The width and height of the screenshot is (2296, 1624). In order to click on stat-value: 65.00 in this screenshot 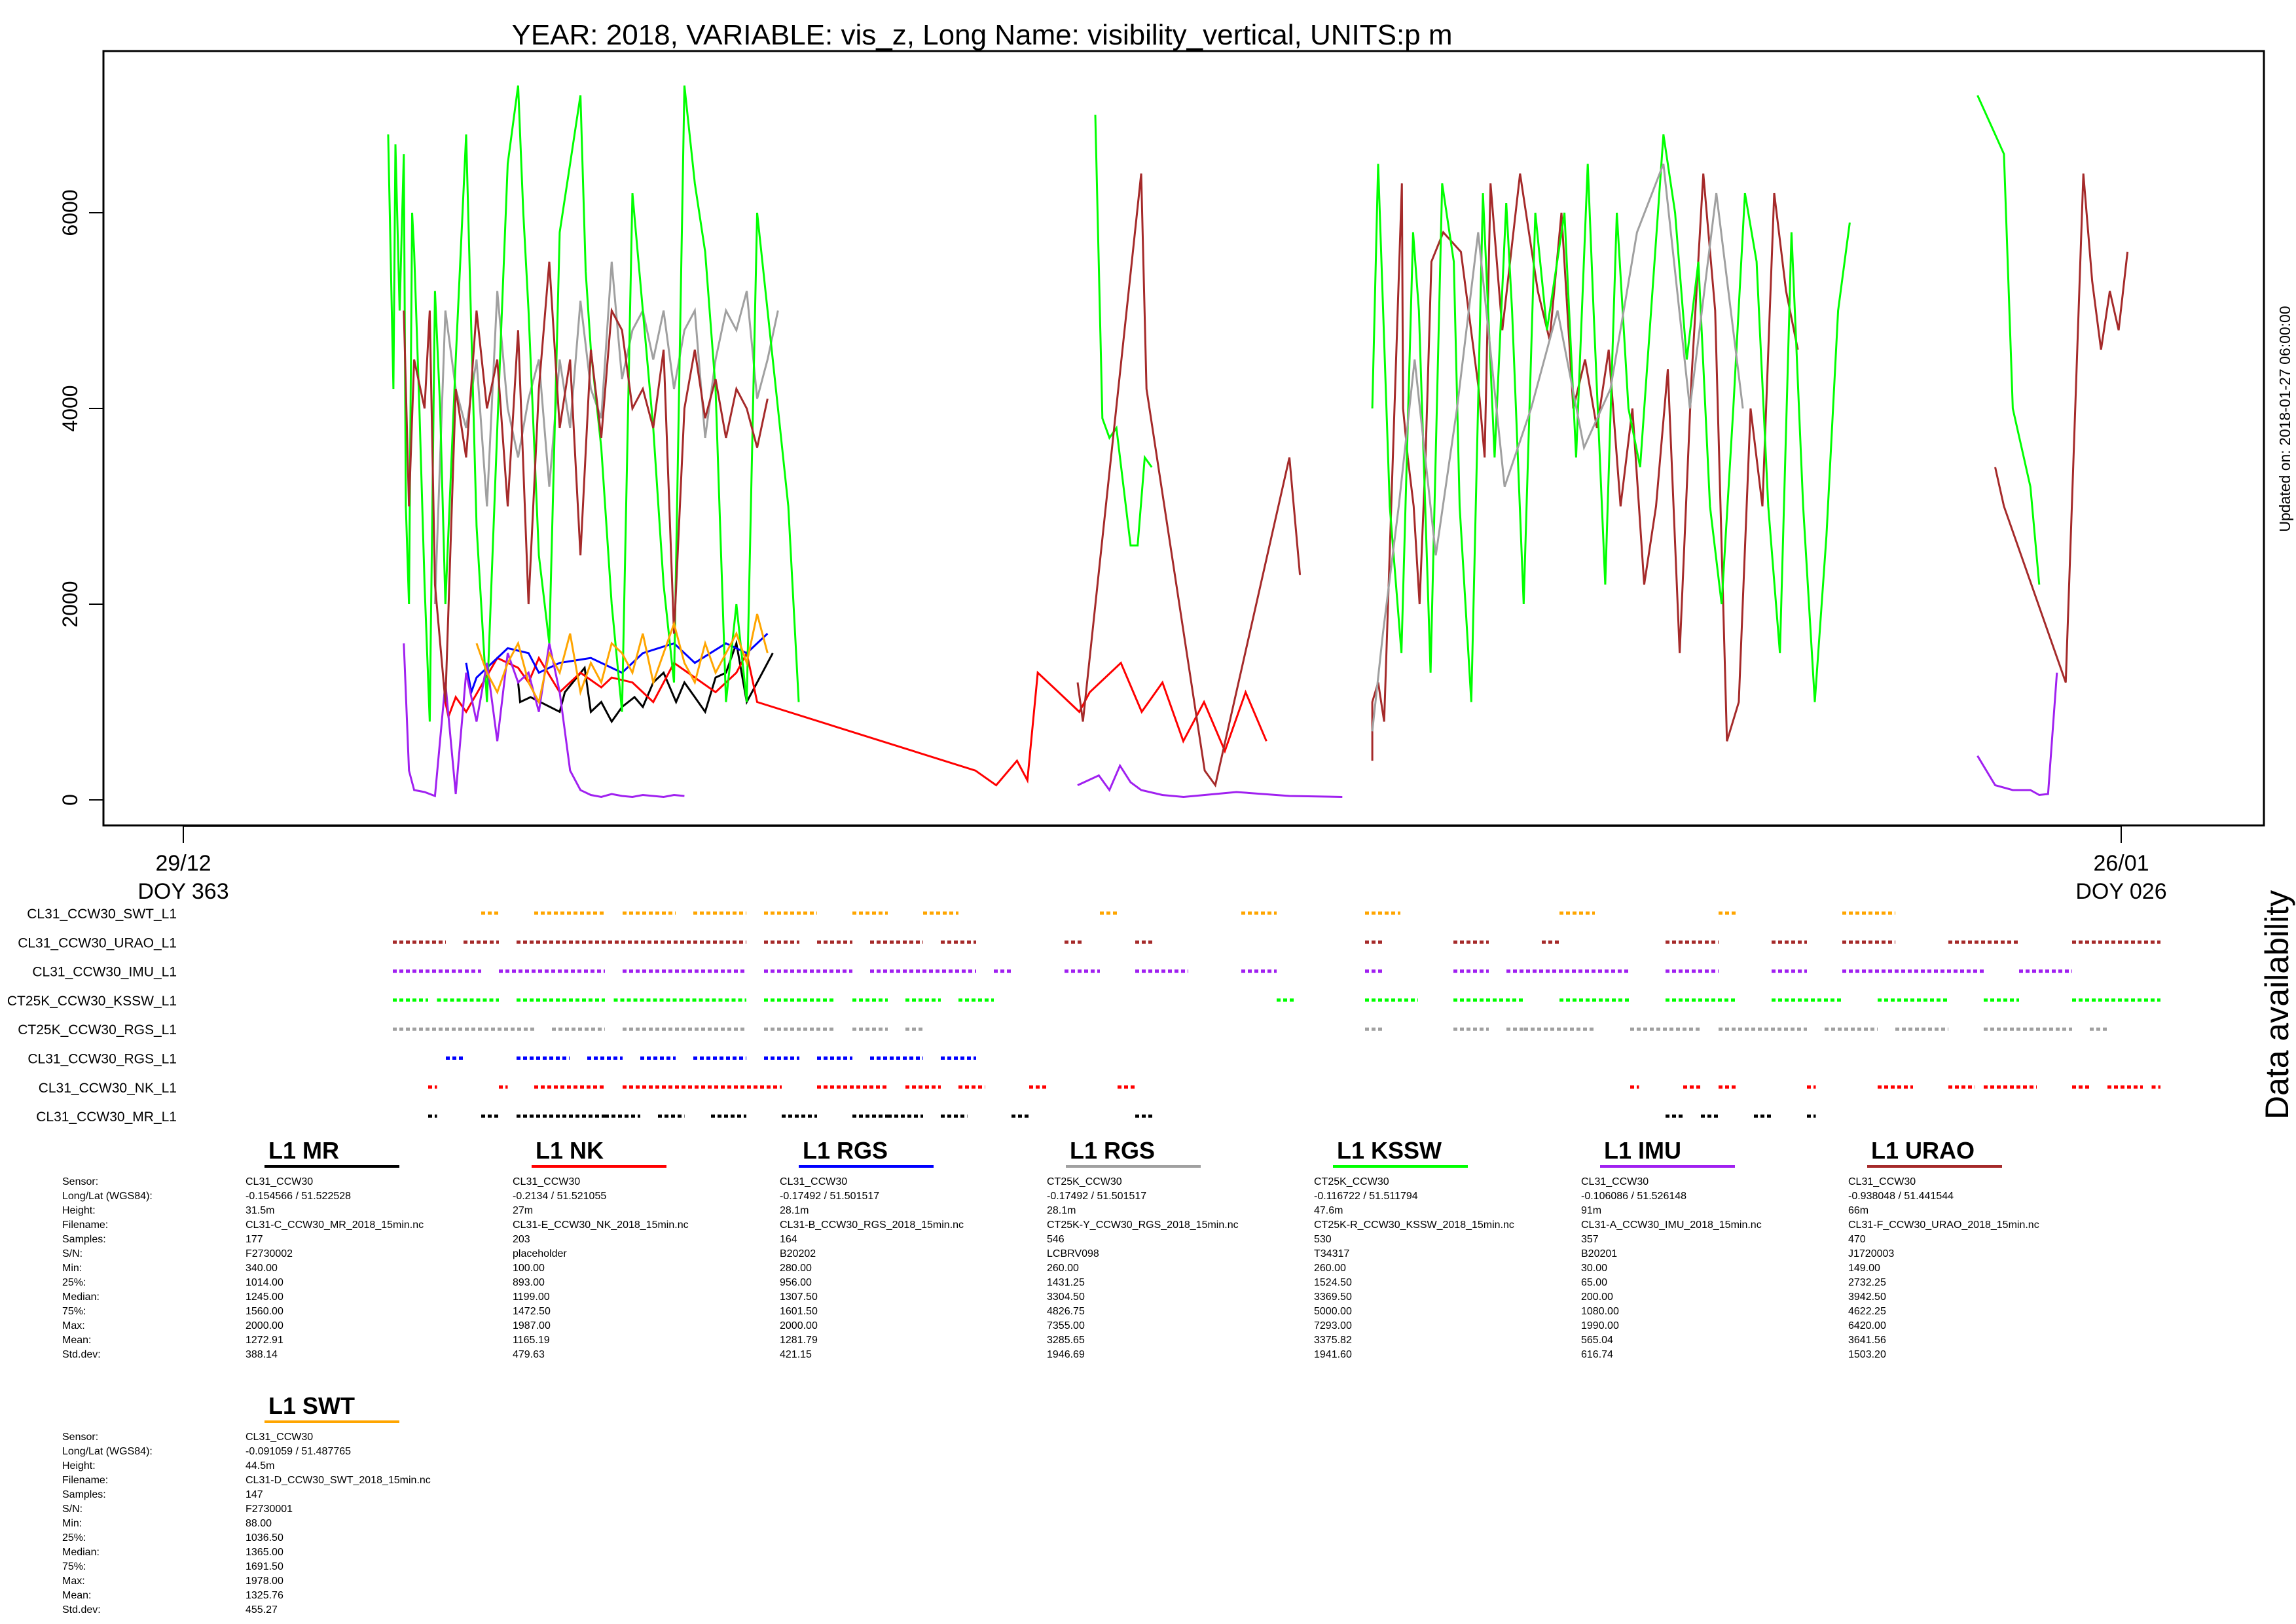, I will do `click(1594, 1282)`.